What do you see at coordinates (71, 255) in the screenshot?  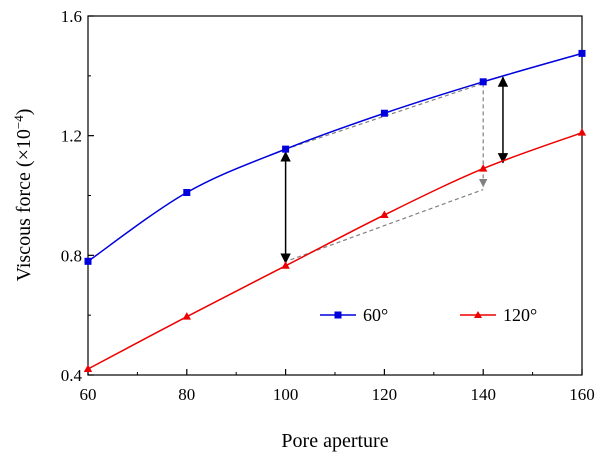 I see `y-tick-label: 0.8` at bounding box center [71, 255].